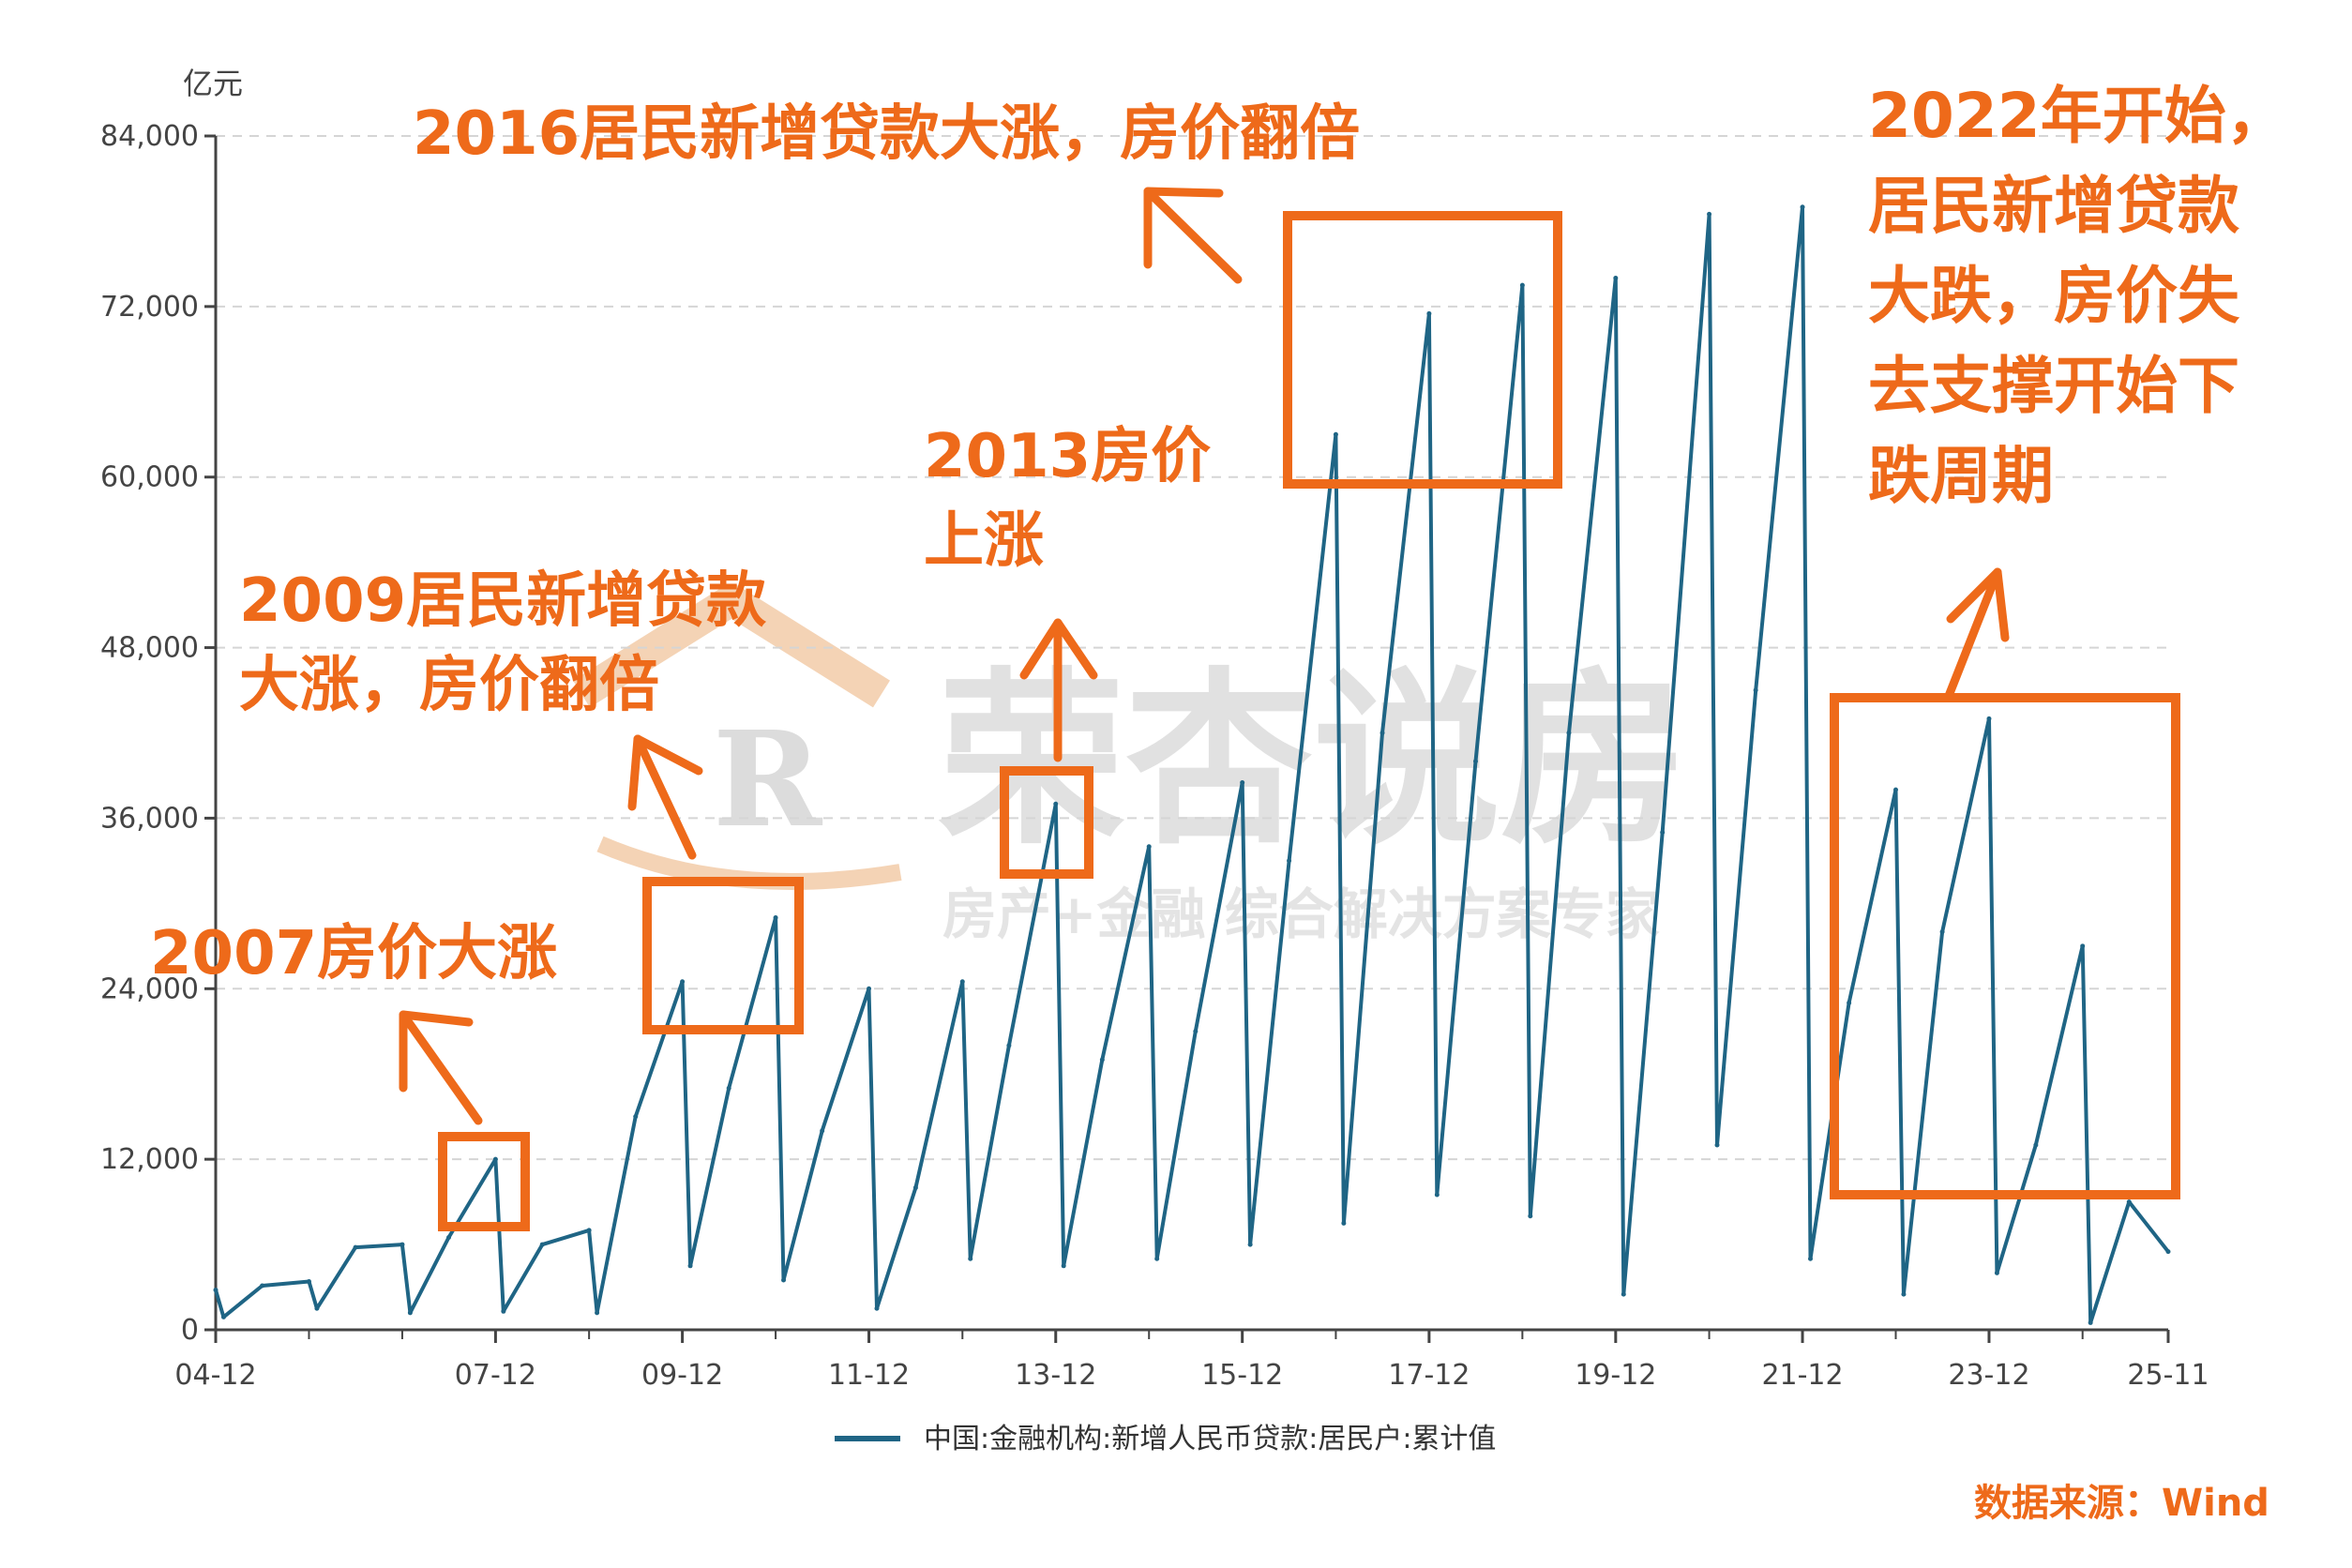 This screenshot has width=2352, height=1568. What do you see at coordinates (2078, 296) in the screenshot?
I see `annotation-2022: 2022年开始， 居民新增贷款 大跌，房价失 去支撑开始下 跌周期` at bounding box center [2078, 296].